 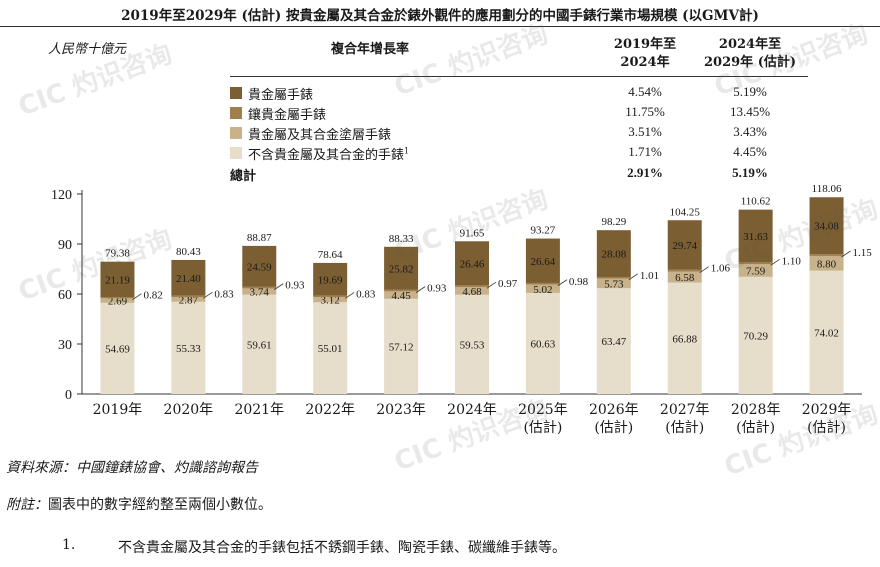 What do you see at coordinates (685, 212) in the screenshot?
I see `total-label: 104.25` at bounding box center [685, 212].